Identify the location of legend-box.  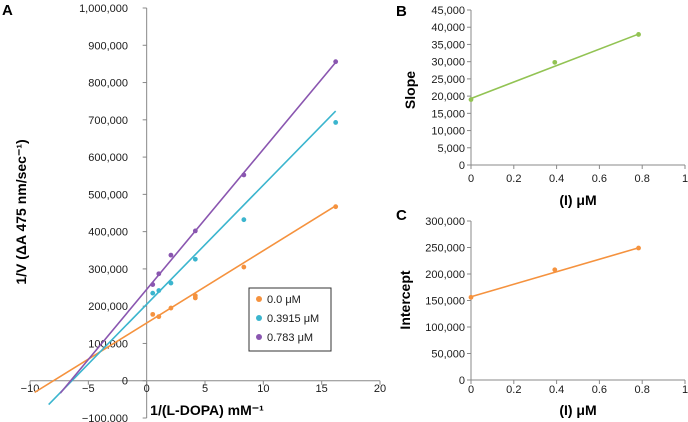
(290, 319).